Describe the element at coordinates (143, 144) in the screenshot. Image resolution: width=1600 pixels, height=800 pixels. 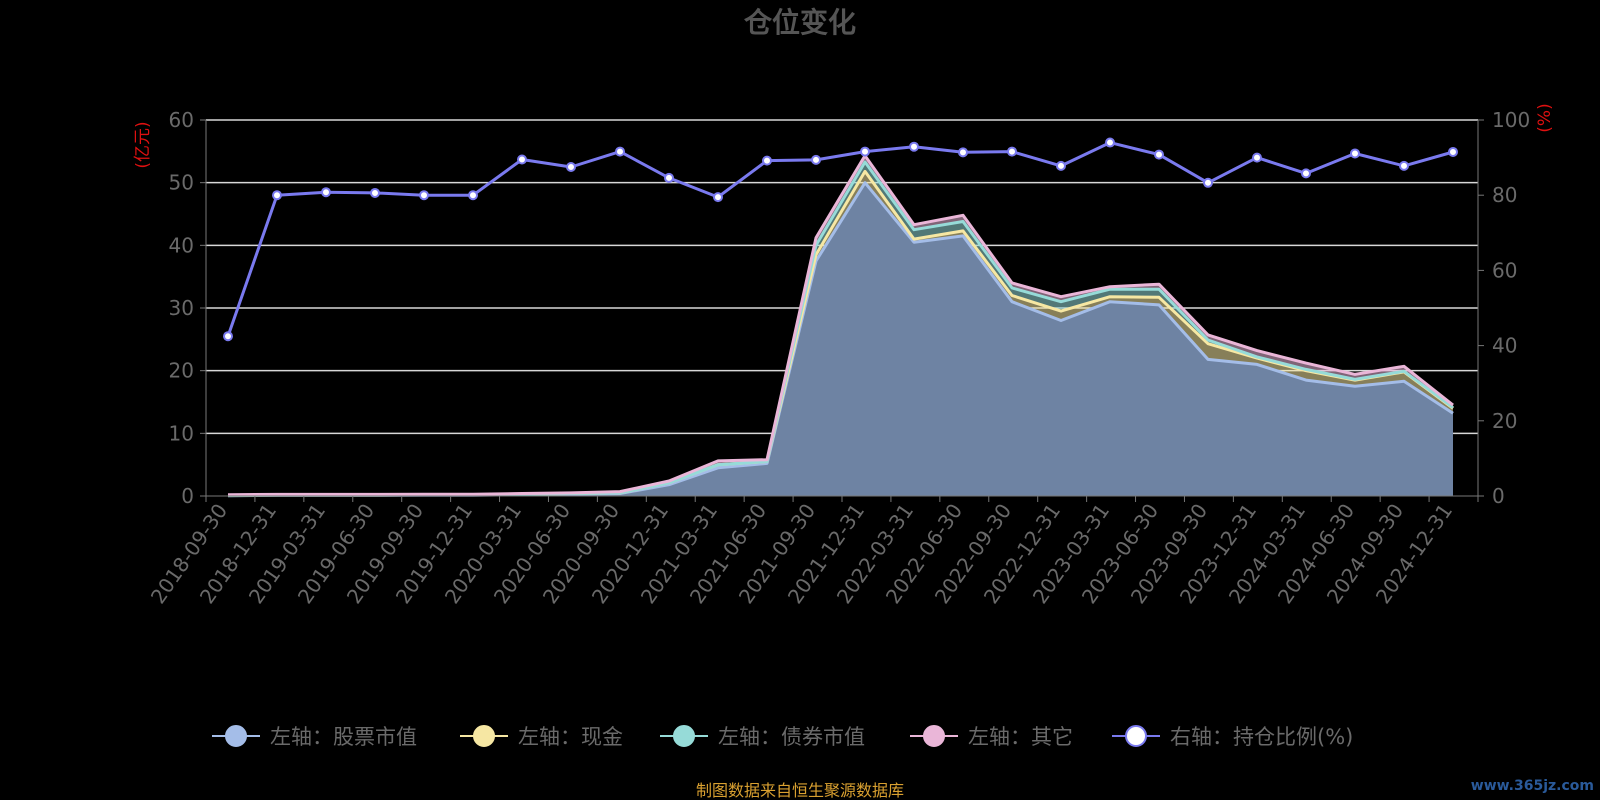
I see `left-axis-unit: (亿元)` at that location.